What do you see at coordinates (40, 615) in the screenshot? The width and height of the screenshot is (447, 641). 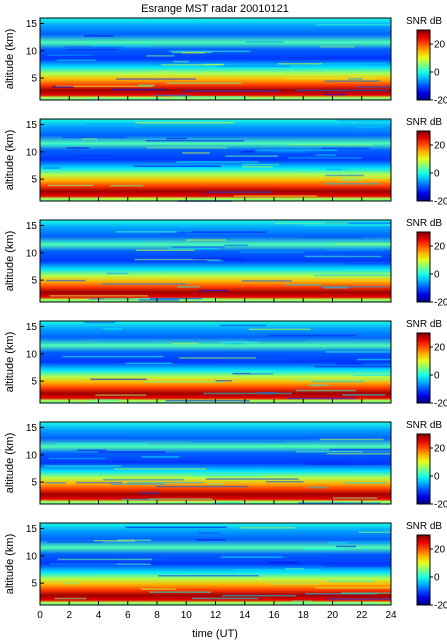 I see `x-tick-label: 0` at bounding box center [40, 615].